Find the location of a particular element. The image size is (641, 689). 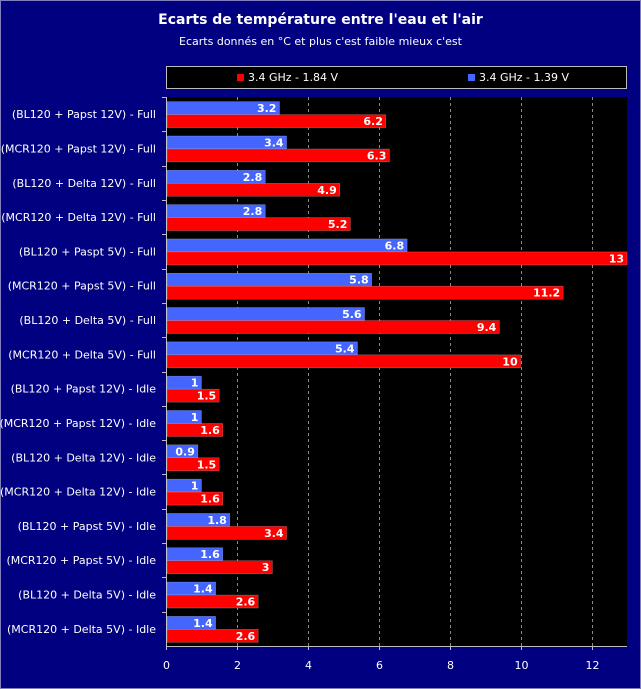

x-tick-label: 12 is located at coordinates (593, 665).